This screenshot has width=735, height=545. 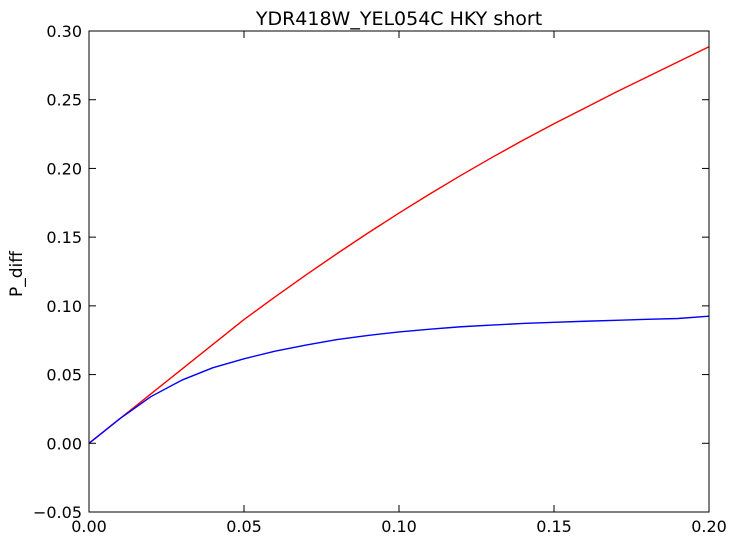 What do you see at coordinates (554, 526) in the screenshot?
I see `x-tick-label: 0.15` at bounding box center [554, 526].